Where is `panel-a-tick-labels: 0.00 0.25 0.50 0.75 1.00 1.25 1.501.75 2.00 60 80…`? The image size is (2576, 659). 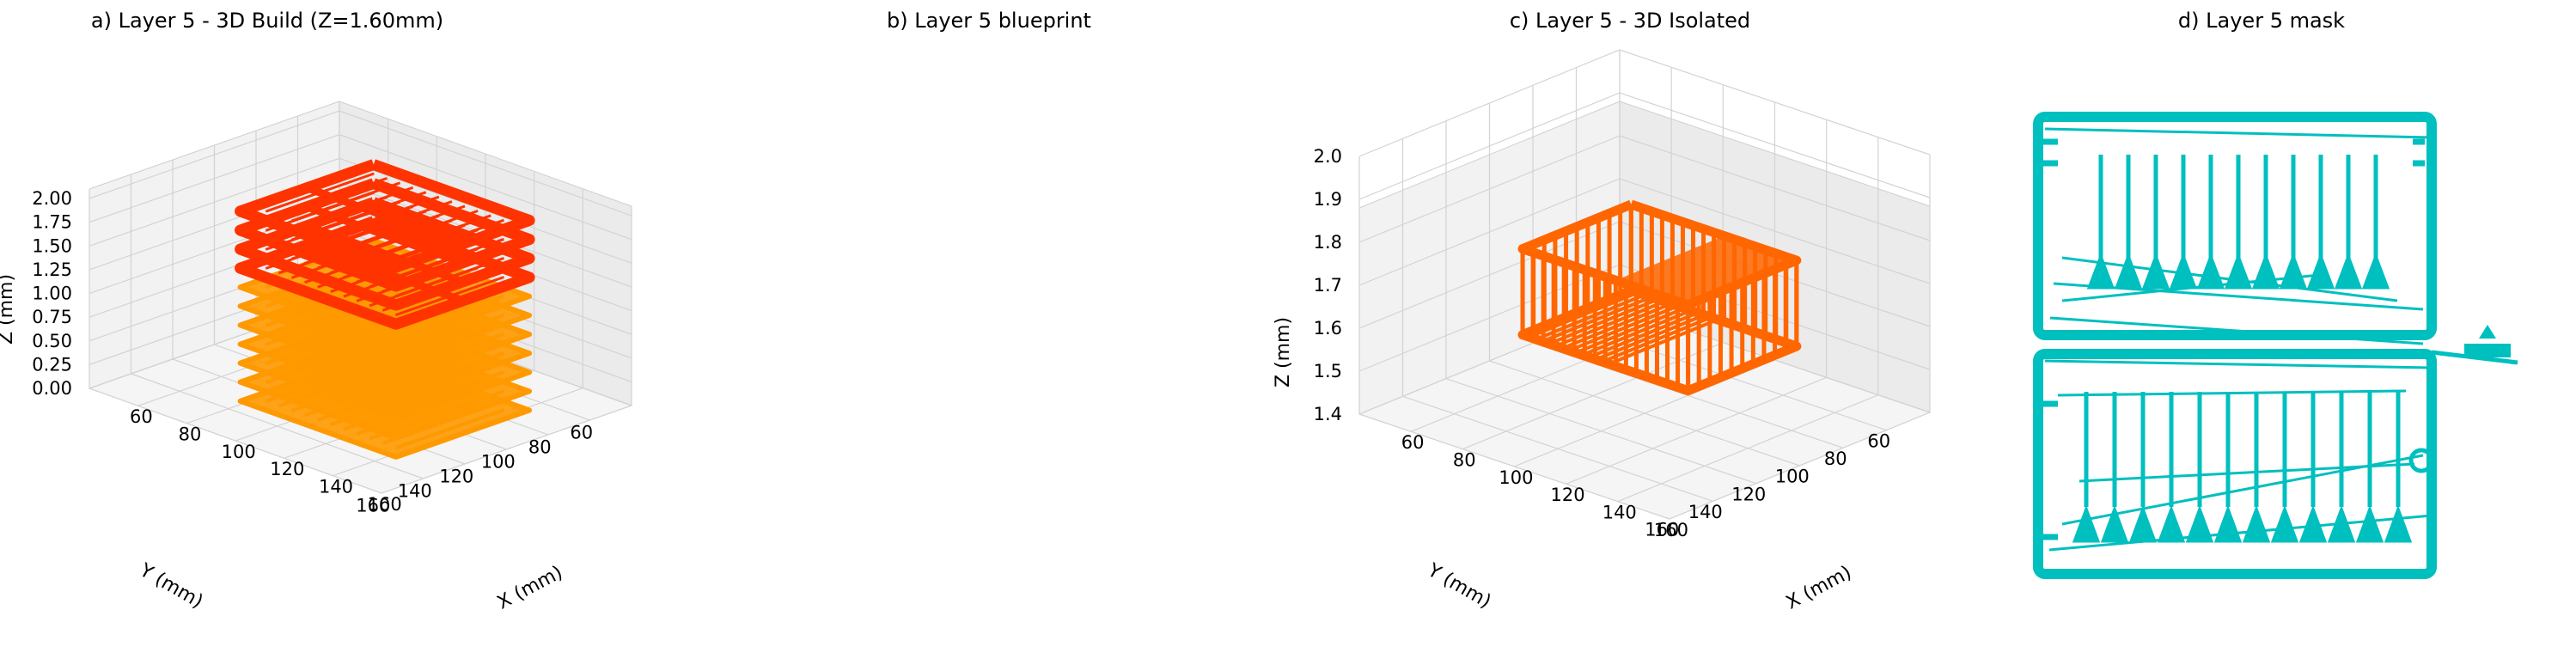
panel-a-tick-labels: 0.00 0.25 0.50 0.75 1.00 1.25 1.501.75 2.00 60 80… is located at coordinates (312, 352).